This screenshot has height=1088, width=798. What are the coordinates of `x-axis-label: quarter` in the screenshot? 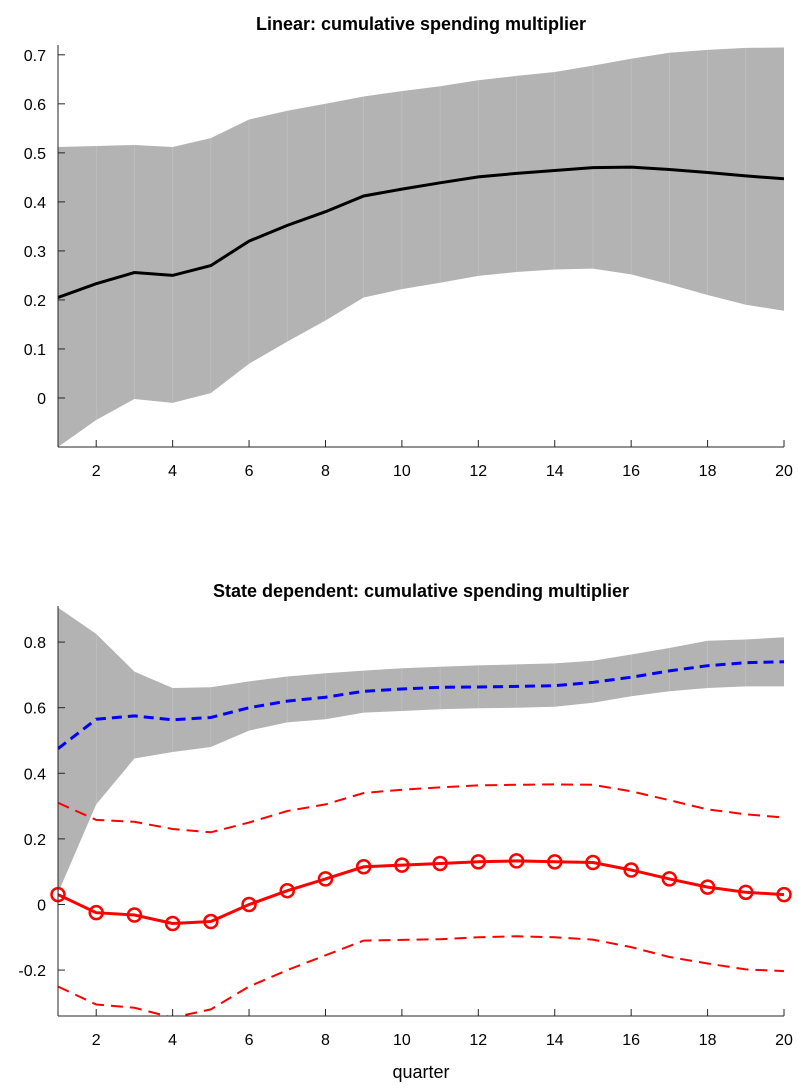 It's located at (420, 1072).